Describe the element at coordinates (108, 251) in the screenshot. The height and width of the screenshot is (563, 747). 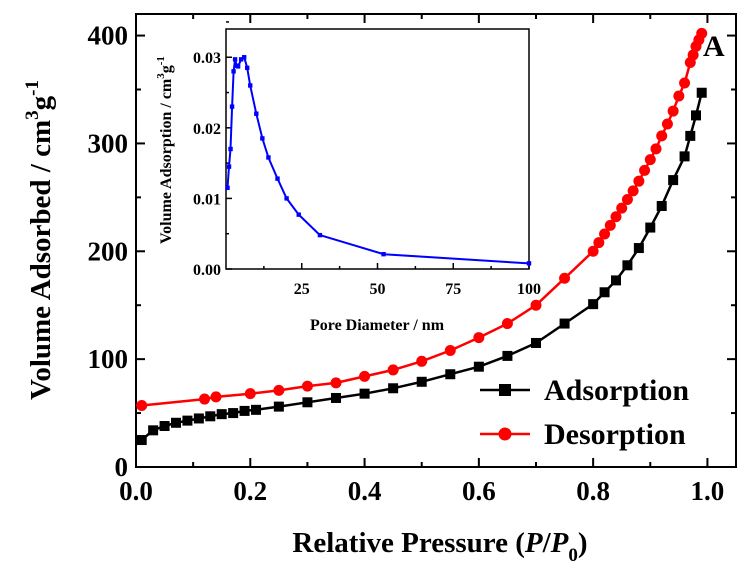
I see `main-y-tick-label: 200` at that location.